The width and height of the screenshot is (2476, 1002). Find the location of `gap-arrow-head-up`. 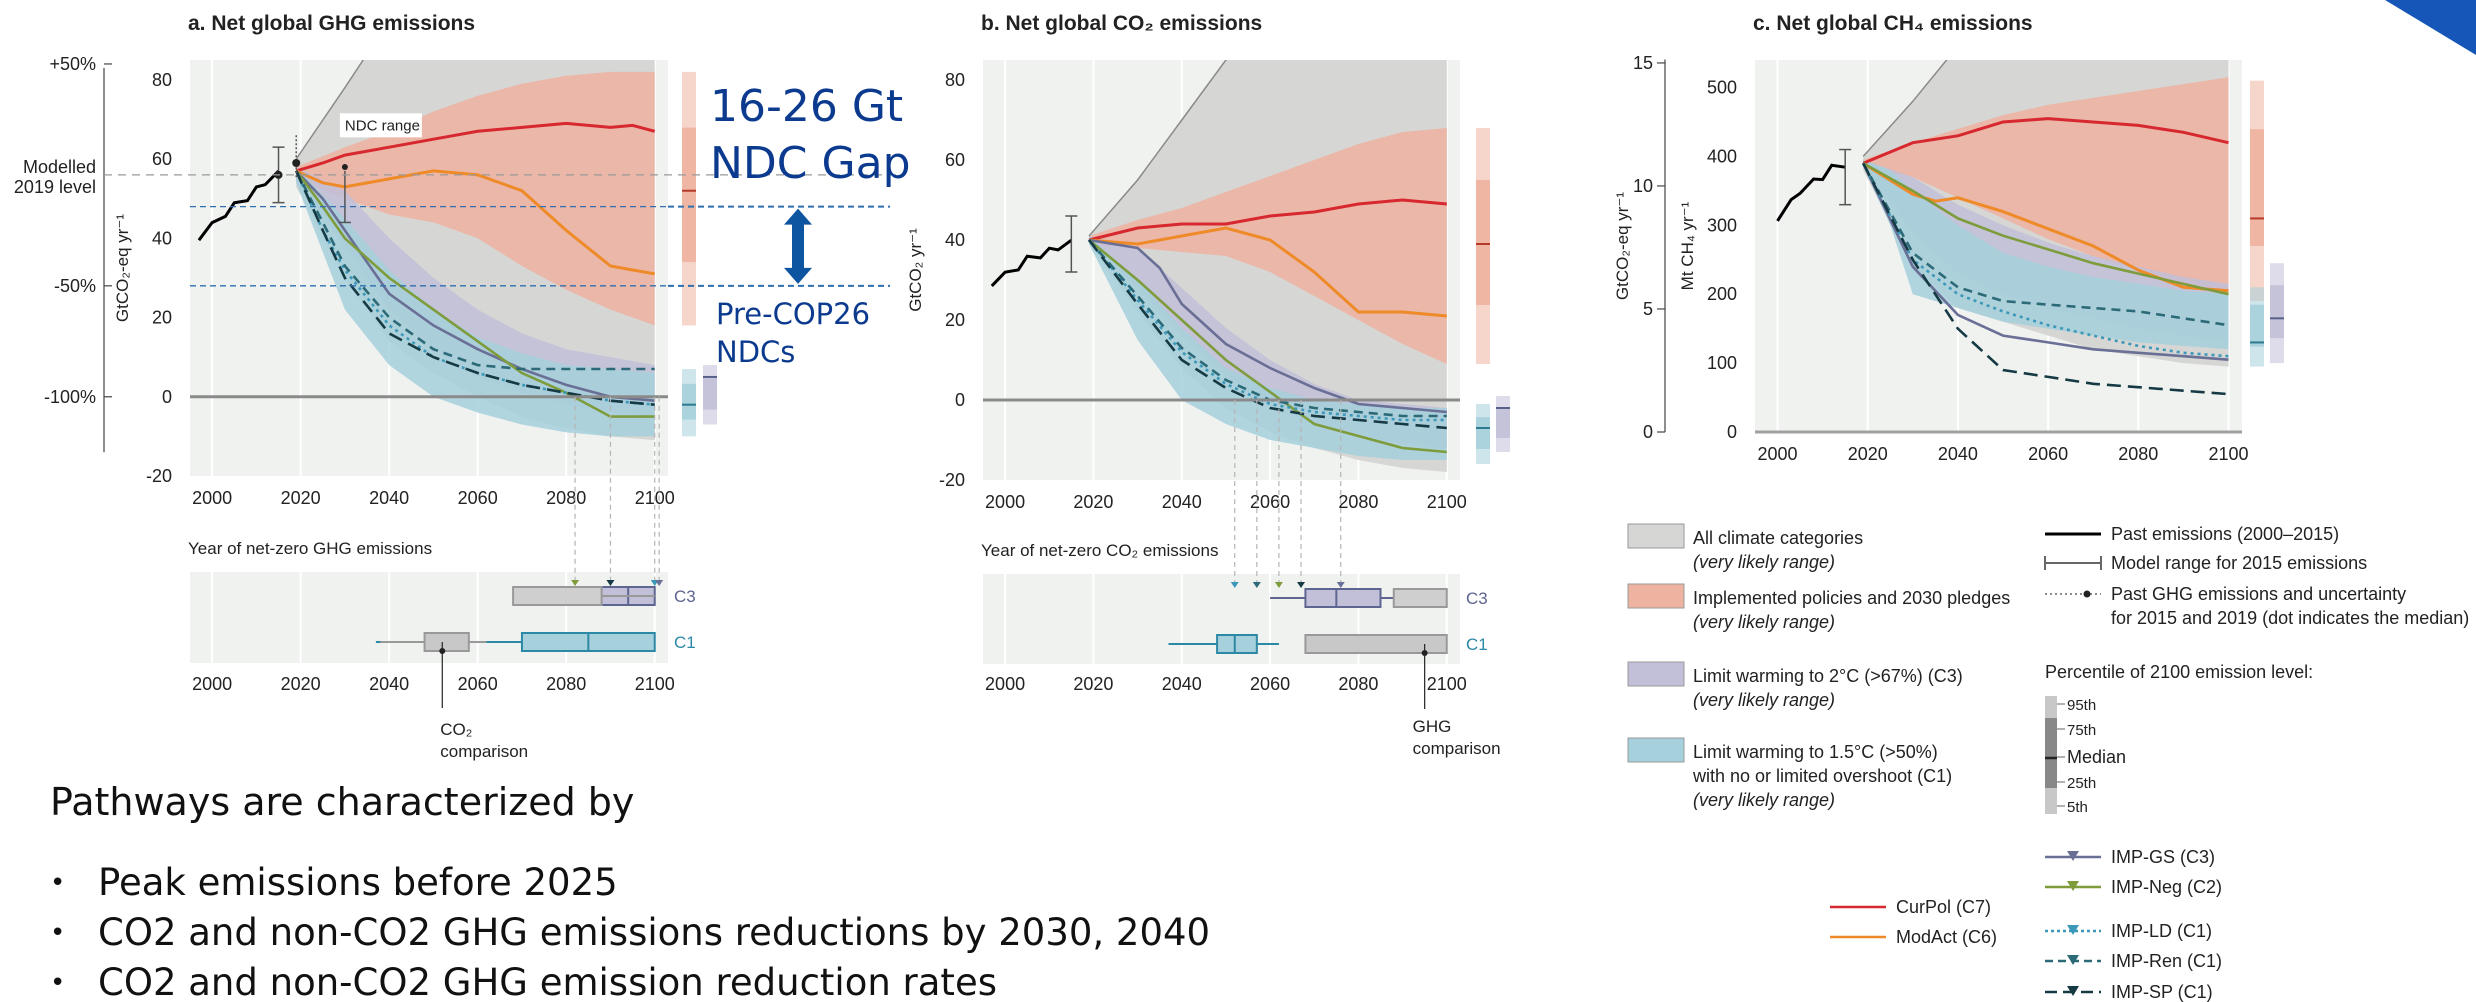

gap-arrow-head-up is located at coordinates (798, 216).